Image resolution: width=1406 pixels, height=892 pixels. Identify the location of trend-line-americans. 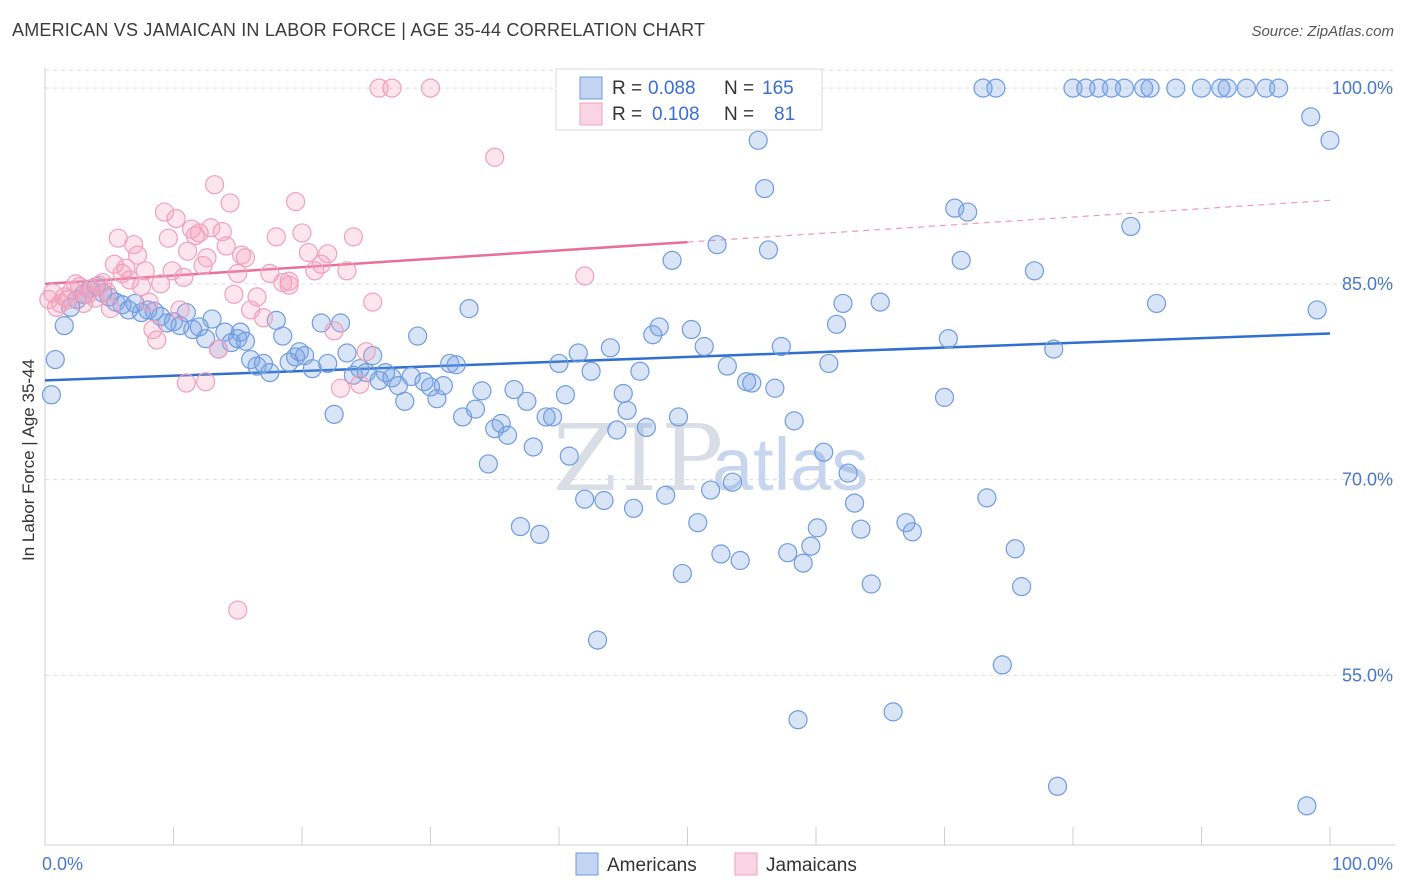
(687, 357).